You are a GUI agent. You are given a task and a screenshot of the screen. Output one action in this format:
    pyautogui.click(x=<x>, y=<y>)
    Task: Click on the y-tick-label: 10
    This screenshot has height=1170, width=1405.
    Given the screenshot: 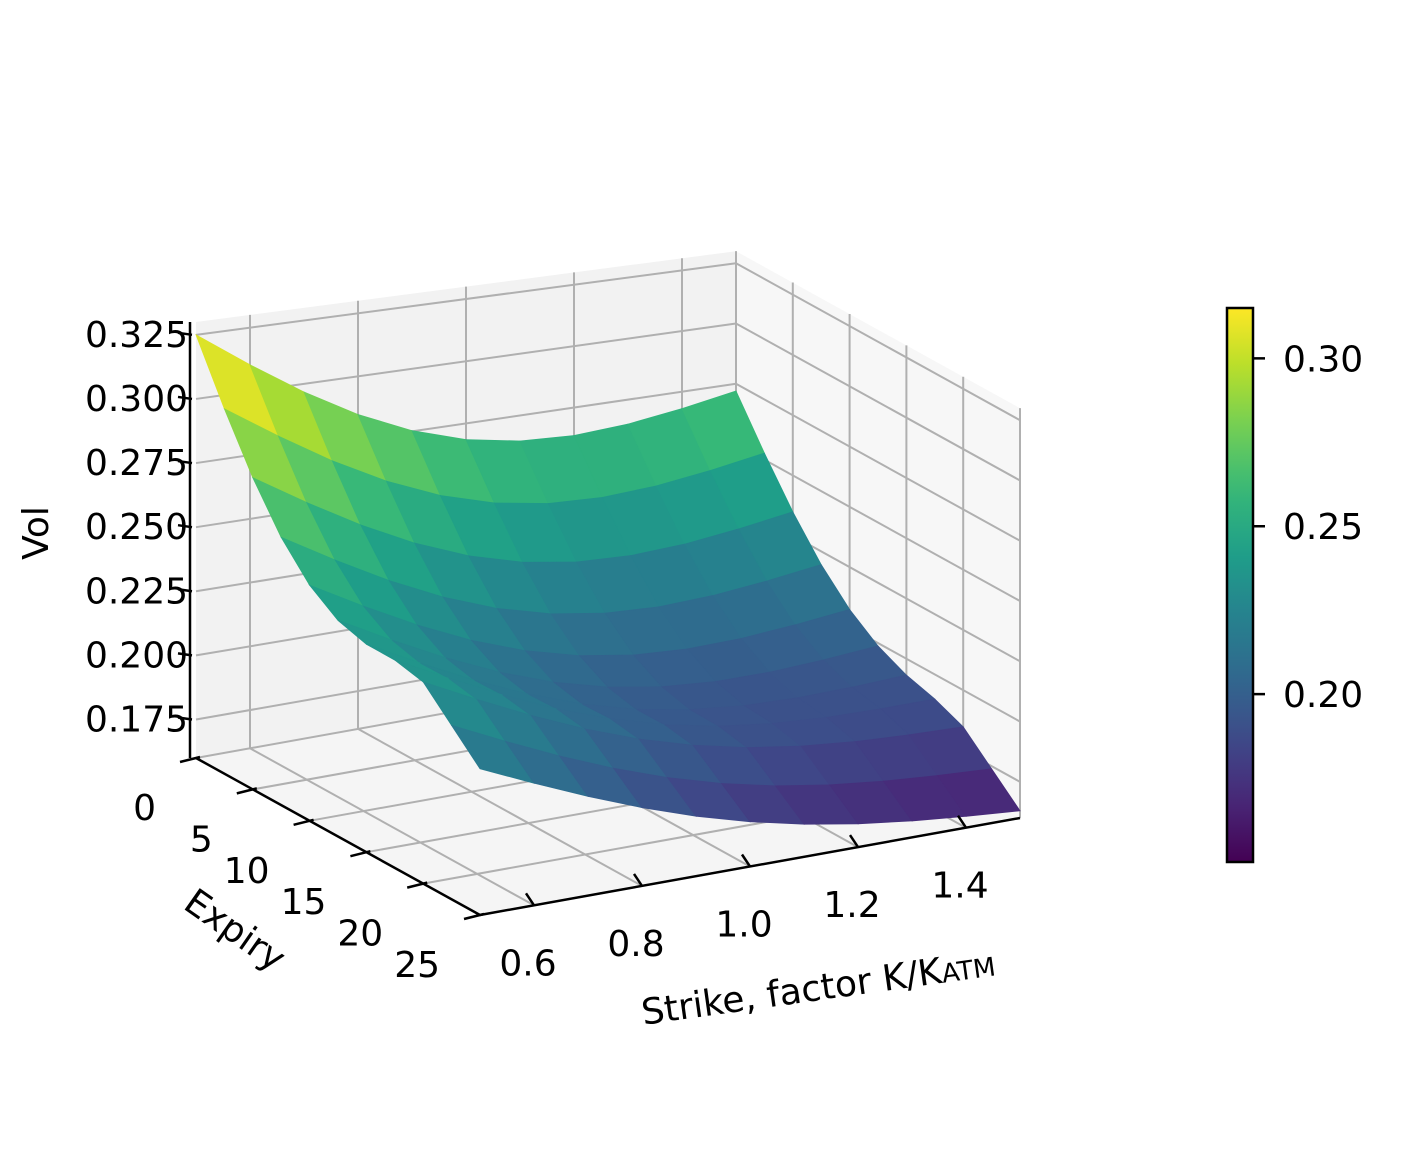 What is the action you would take?
    pyautogui.click(x=247, y=871)
    